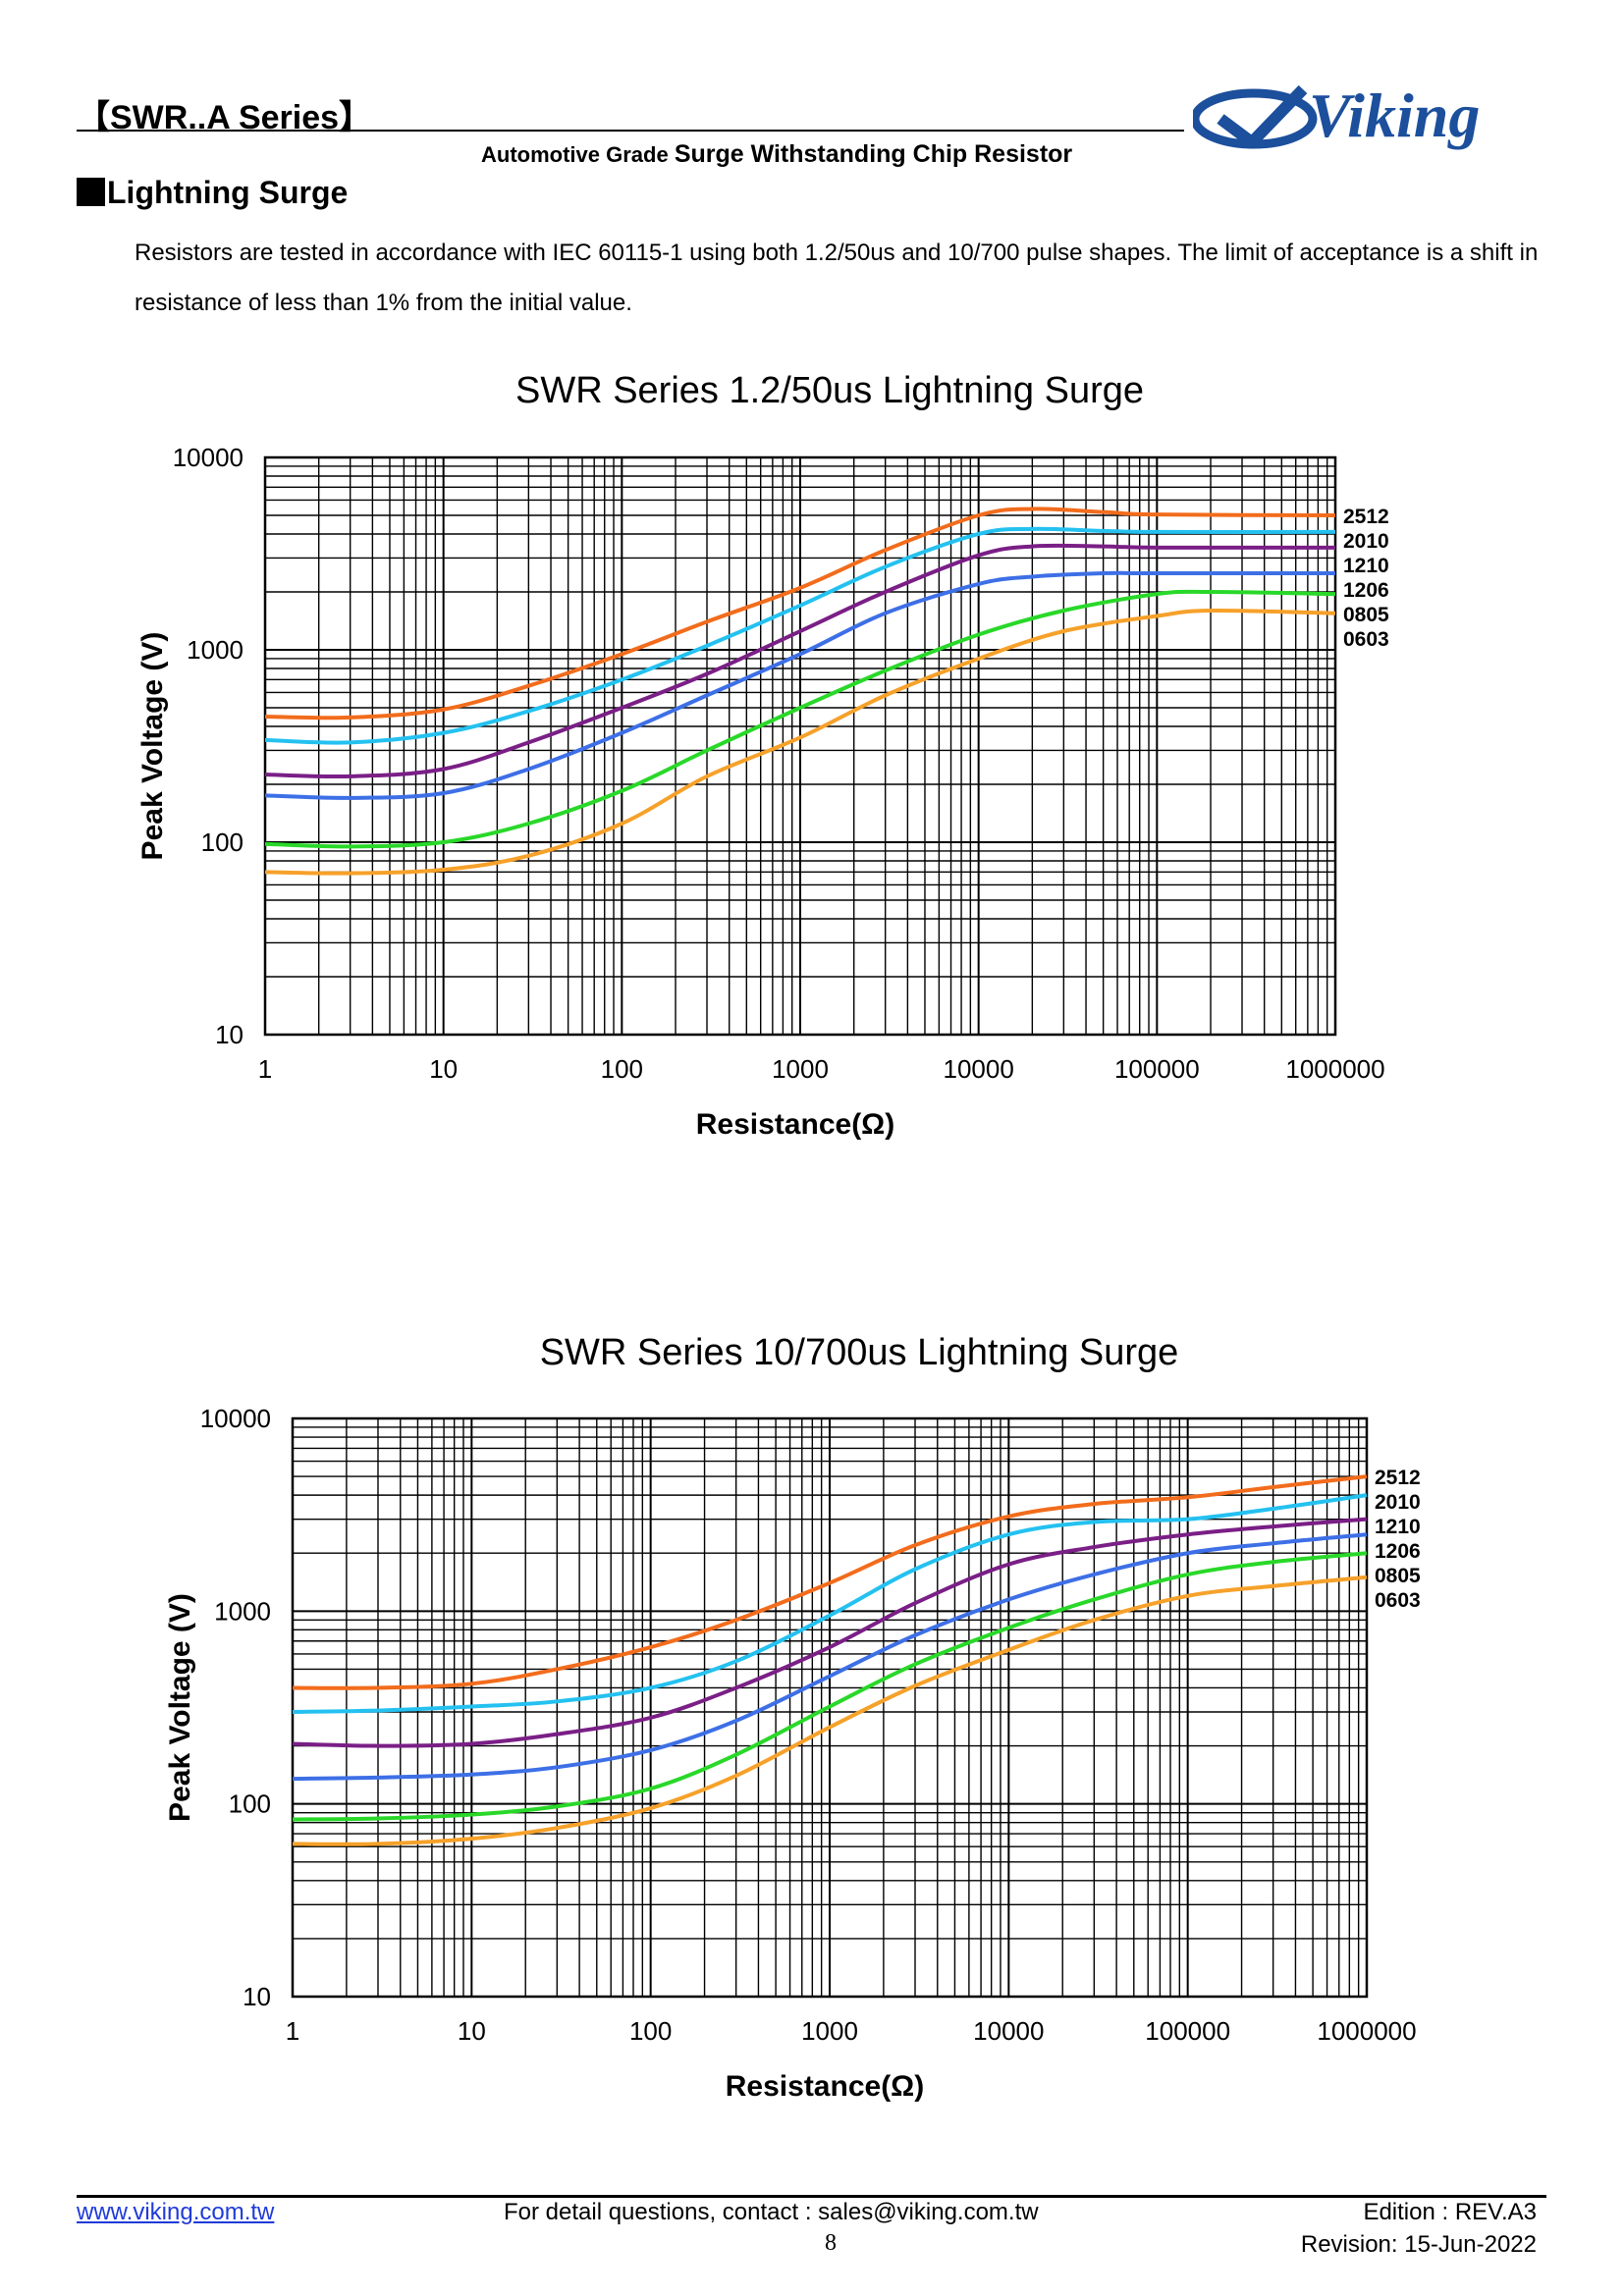 This screenshot has width=1624, height=2296. Describe the element at coordinates (831, 2243) in the screenshot. I see `page-number: 8` at that location.